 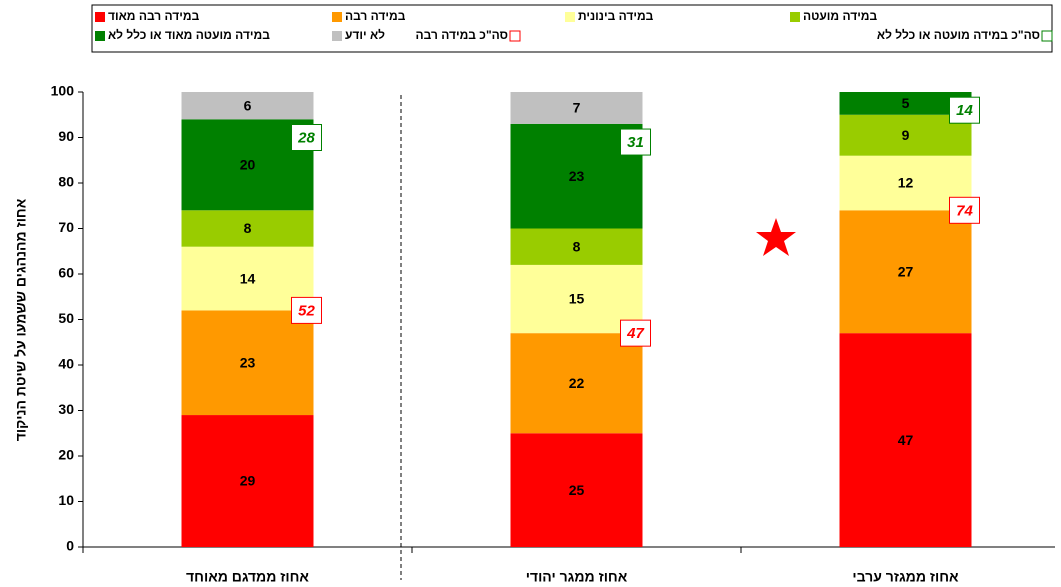 I want to click on total-label: 47, so click(x=635, y=333).